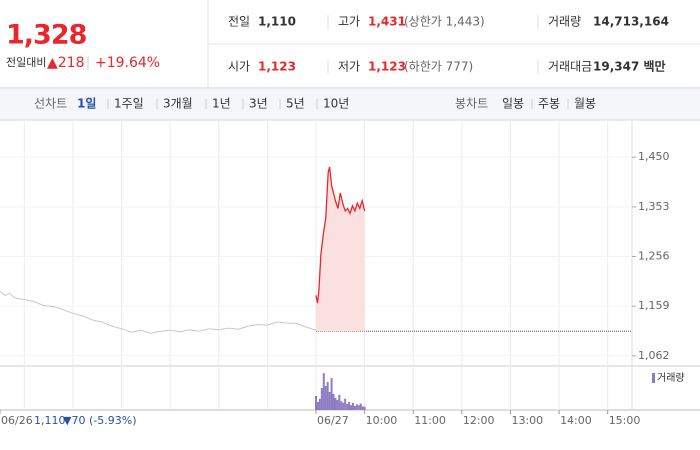 The height and width of the screenshot is (450, 700). I want to click on cell-label: 거래량, so click(564, 22).